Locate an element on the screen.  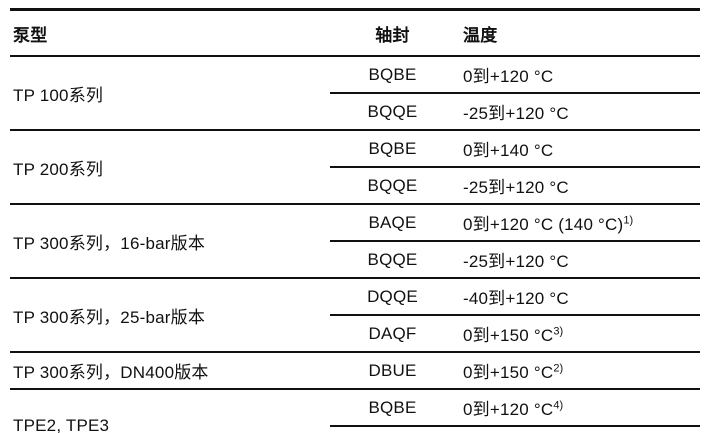
temperature-cell: 0到+150 °C3) is located at coordinates (577, 334).